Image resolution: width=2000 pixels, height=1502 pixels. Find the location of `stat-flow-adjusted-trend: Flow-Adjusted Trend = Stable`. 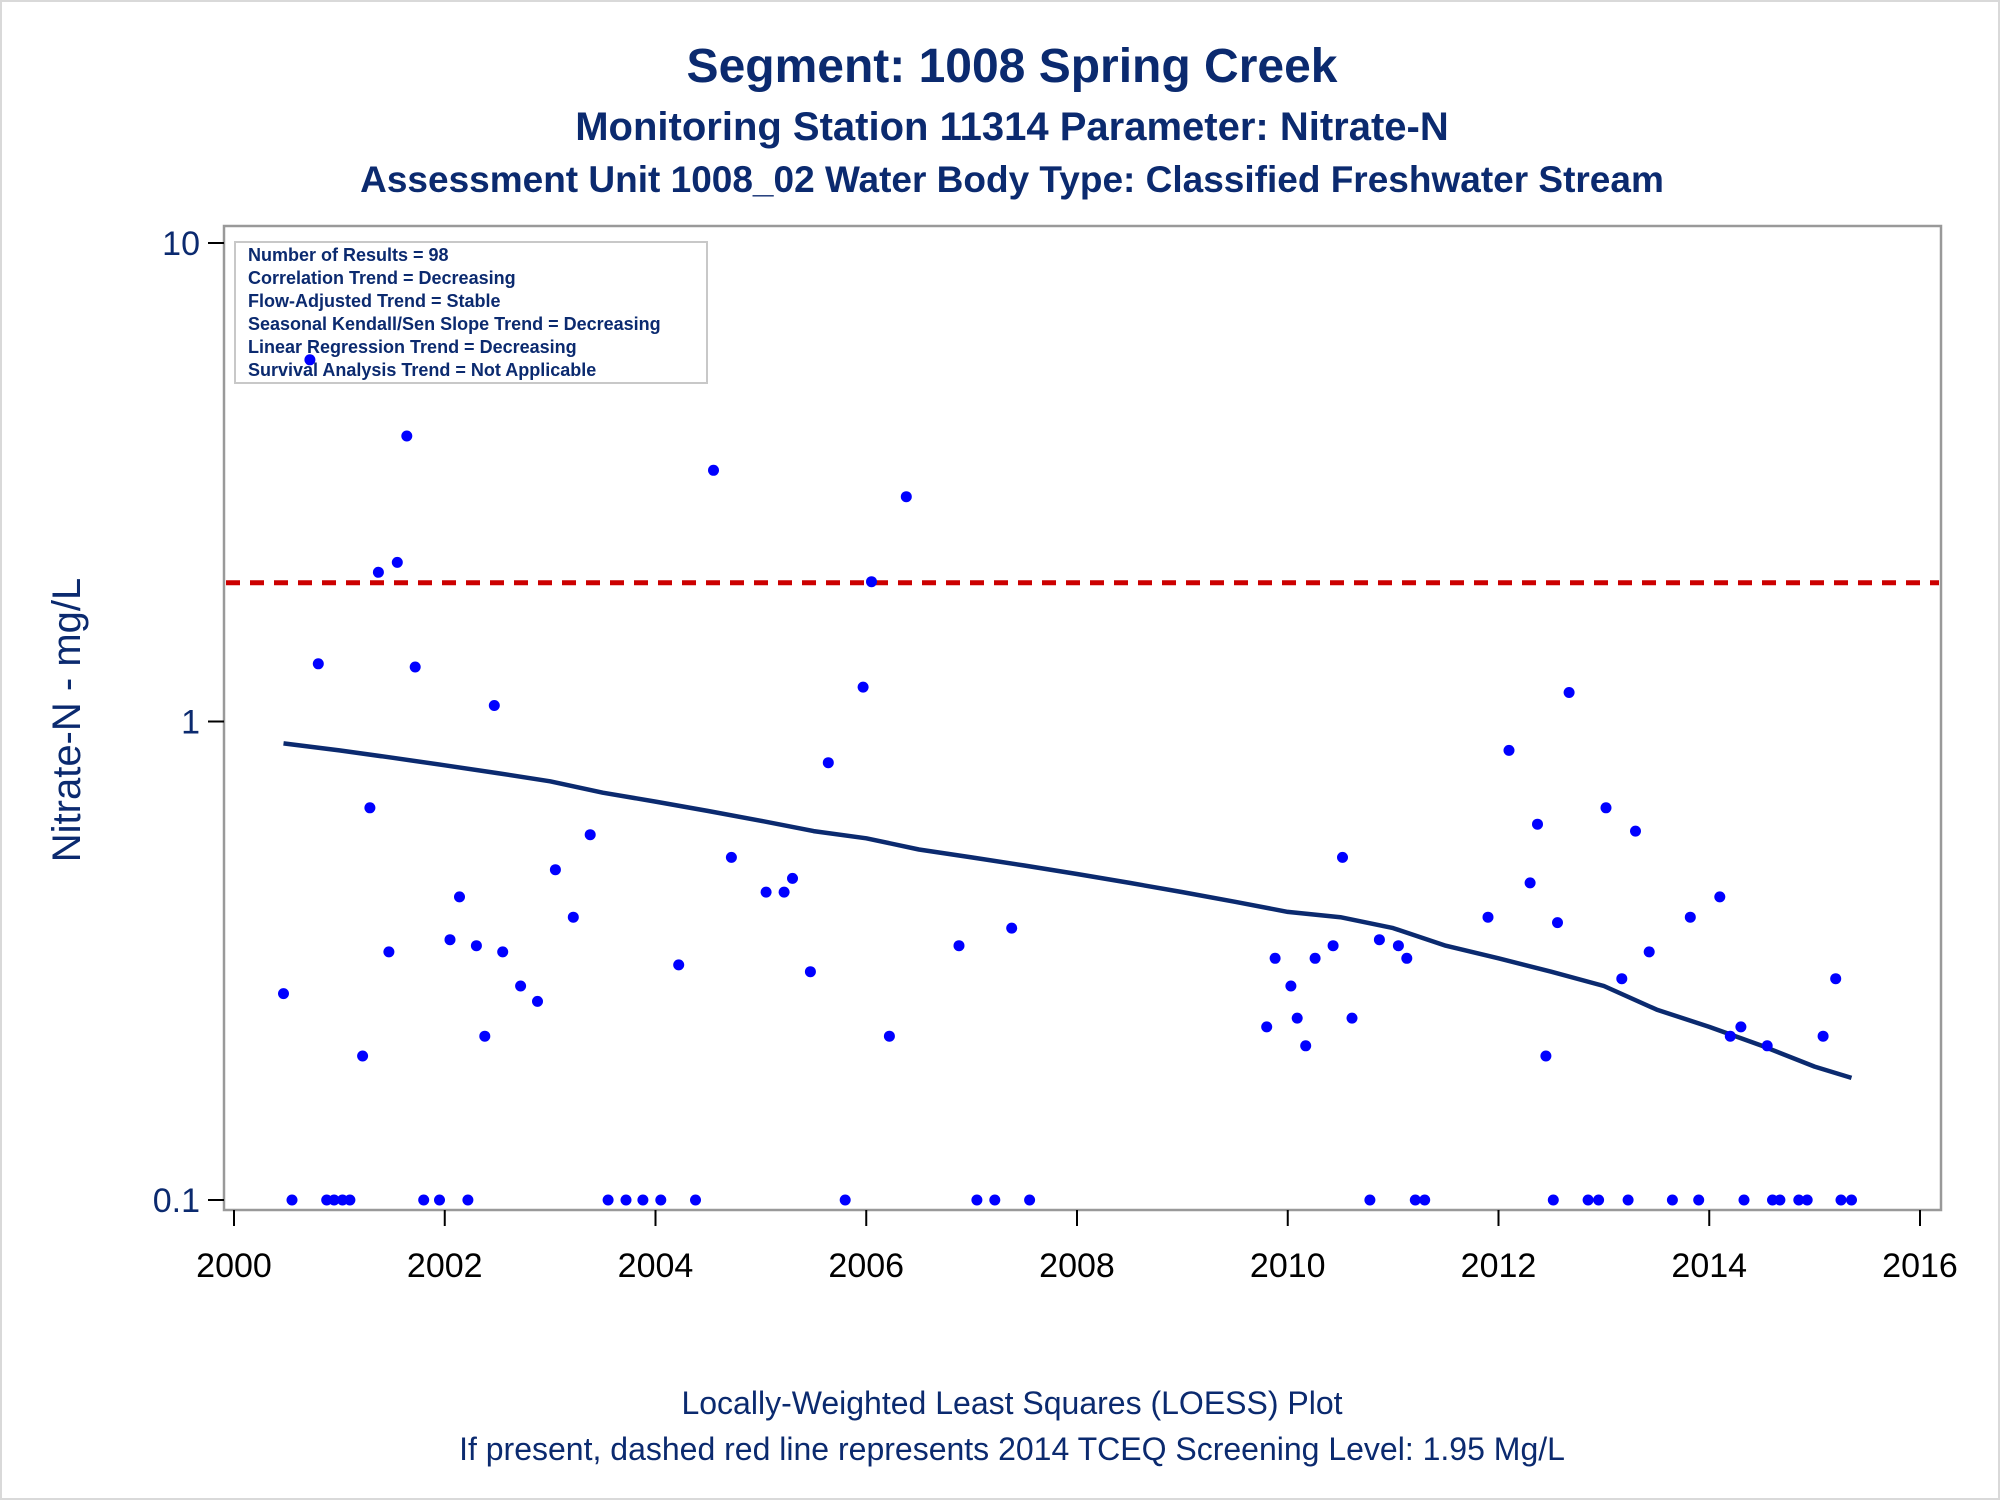

stat-flow-adjusted-trend: Flow-Adjusted Trend = Stable is located at coordinates (374, 301).